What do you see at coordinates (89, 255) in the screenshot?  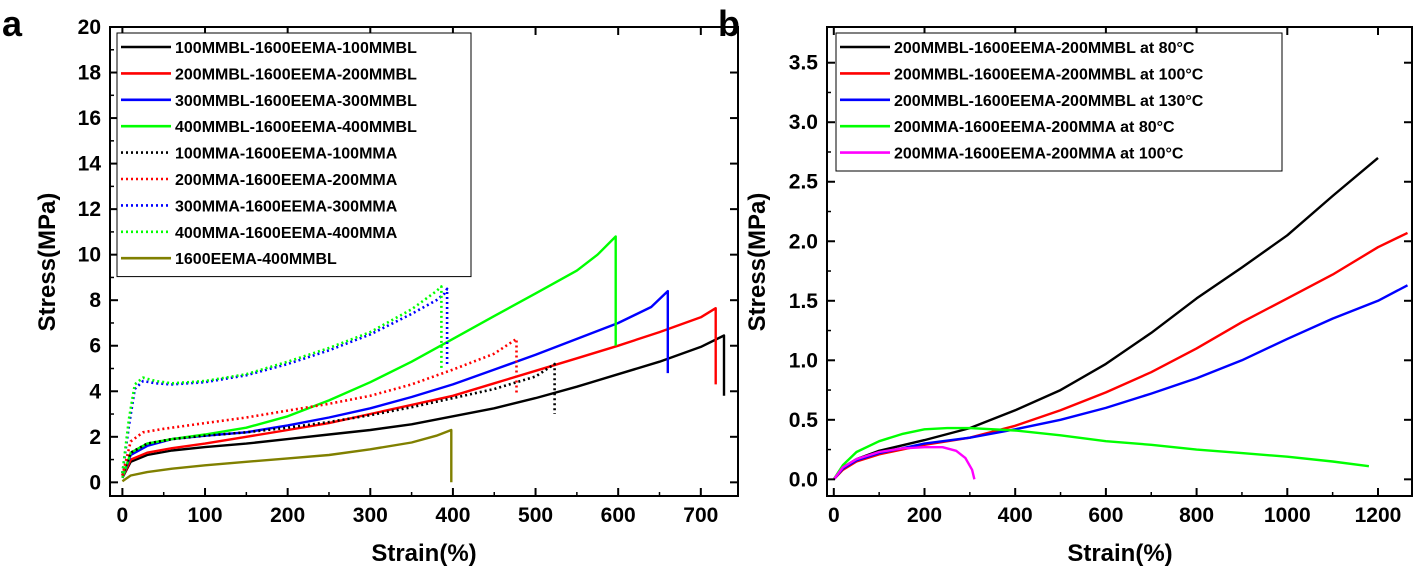 I see `panel-a-y-tick-label: 10` at bounding box center [89, 255].